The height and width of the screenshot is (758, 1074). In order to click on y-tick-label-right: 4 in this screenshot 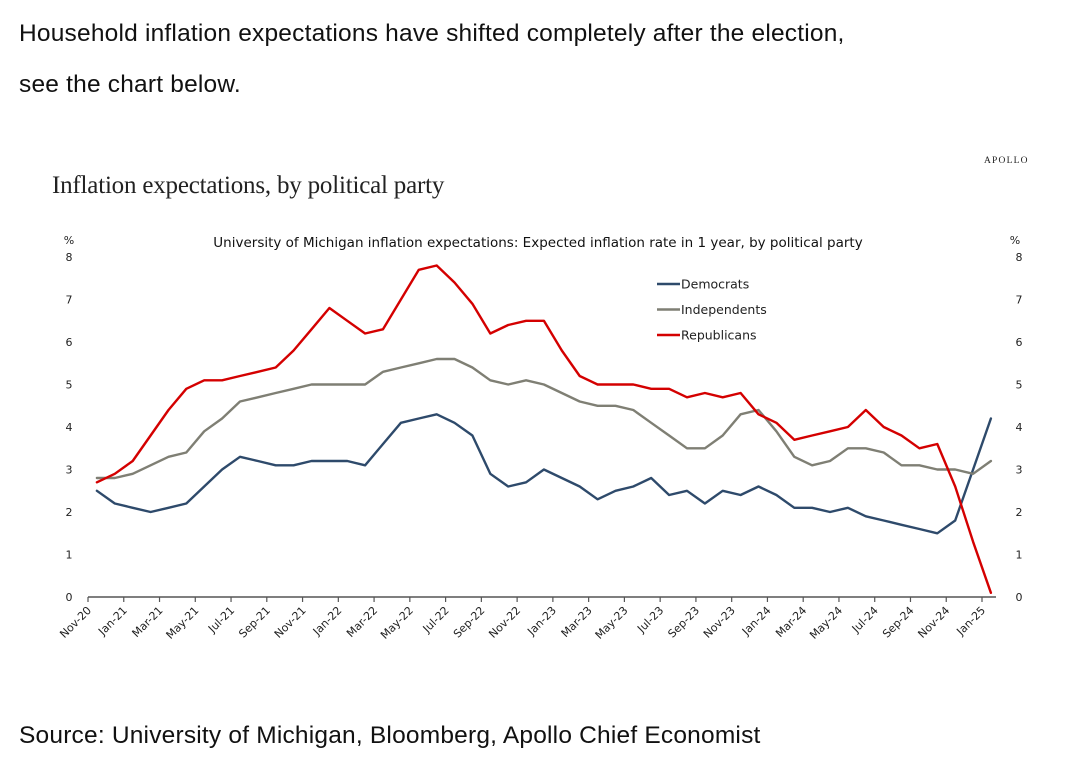, I will do `click(1019, 427)`.